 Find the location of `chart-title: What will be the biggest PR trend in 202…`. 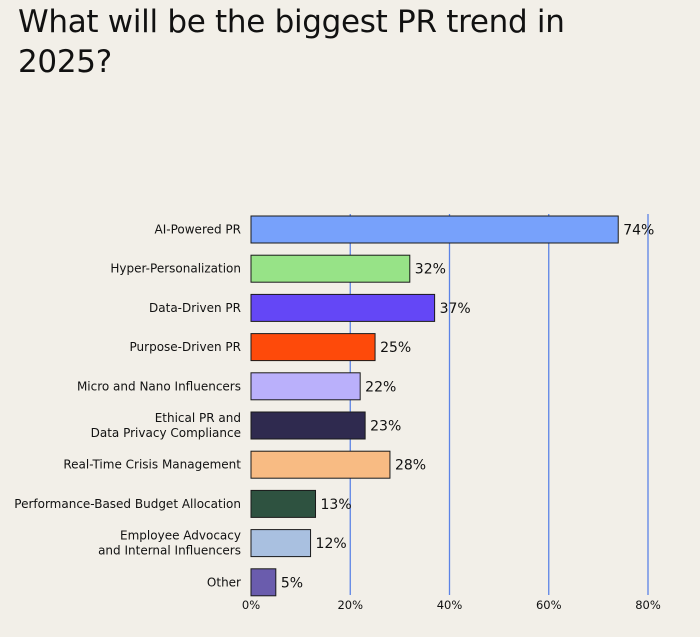

chart-title: What will be the biggest PR trend in 202… is located at coordinates (291, 42).